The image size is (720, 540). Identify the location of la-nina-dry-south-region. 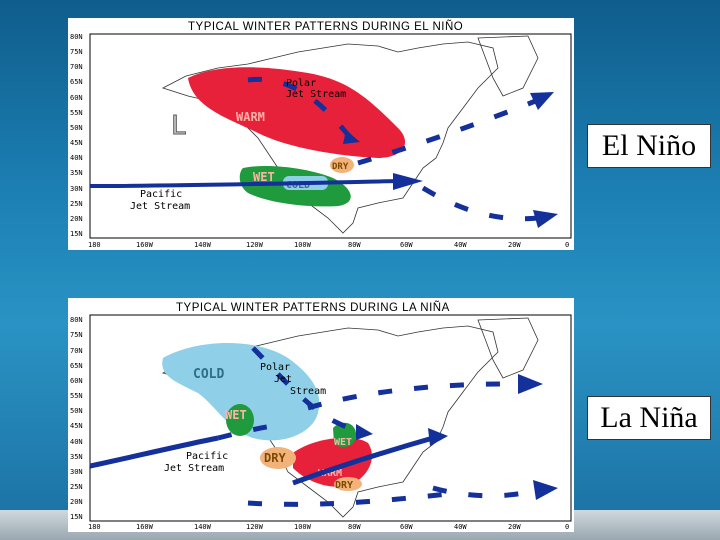
(278, 458).